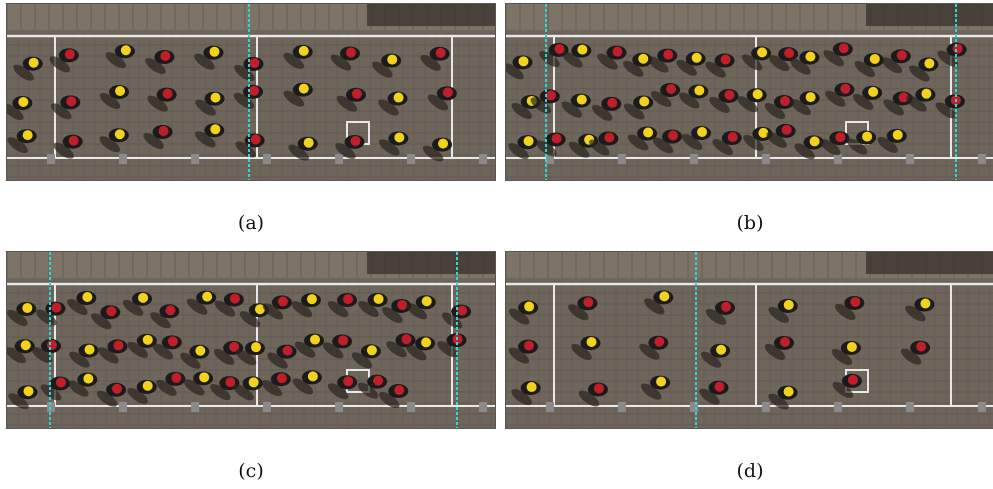  I want to click on caption-b: (b), so click(750, 223).